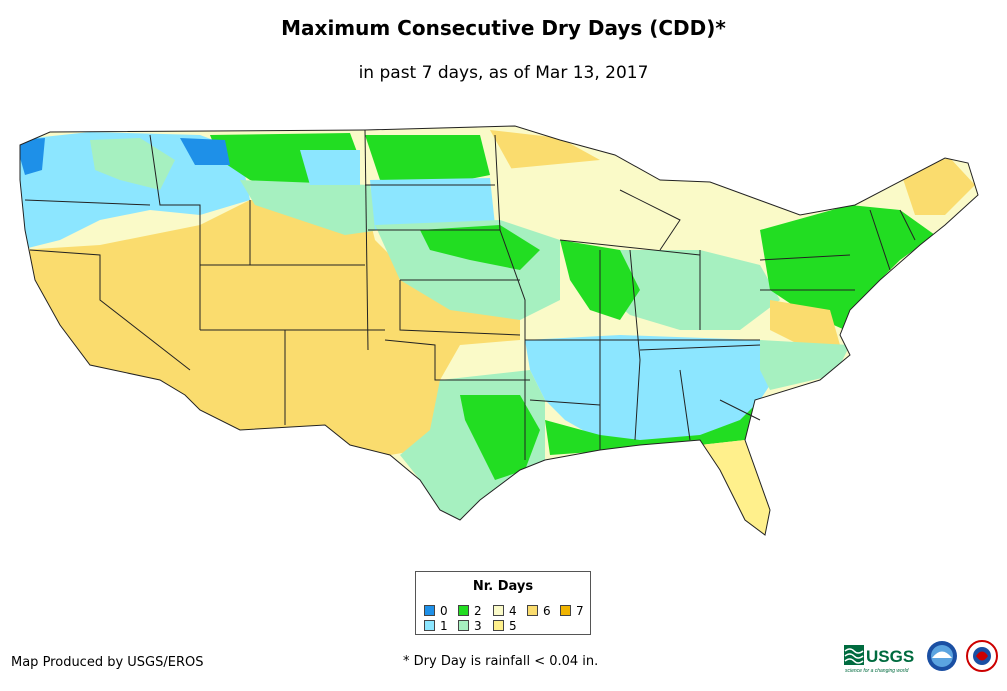 The image size is (1007, 691). I want to click on legend-item-6: 6, so click(542, 611).